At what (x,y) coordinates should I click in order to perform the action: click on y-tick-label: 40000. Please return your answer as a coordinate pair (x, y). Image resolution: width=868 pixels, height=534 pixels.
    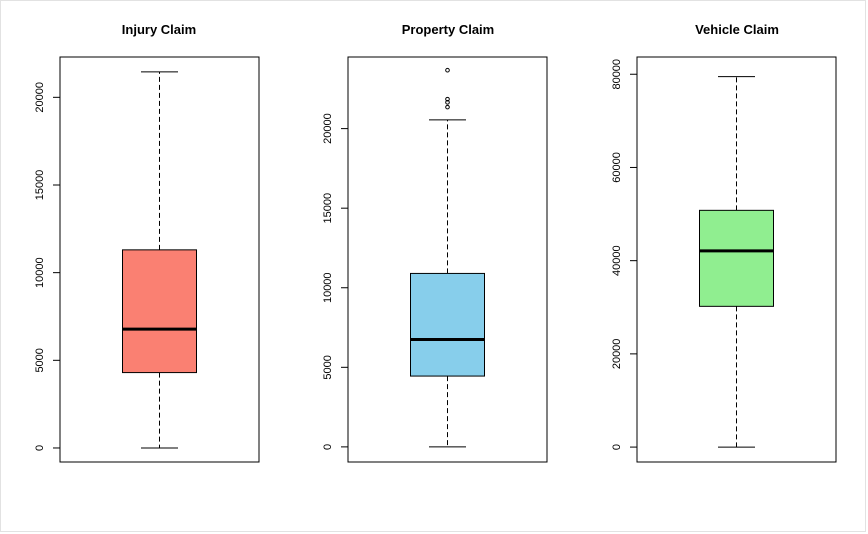
    Looking at the image, I should click on (617, 260).